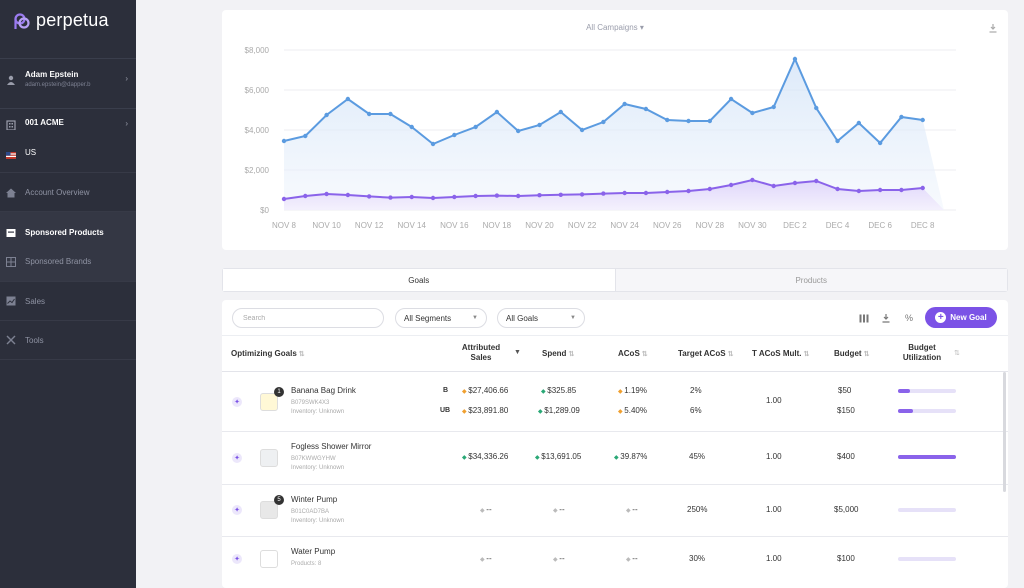 Image resolution: width=1024 pixels, height=588 pixels. Describe the element at coordinates (488, 390) in the screenshot. I see `sales-value: $27,406.66` at that location.